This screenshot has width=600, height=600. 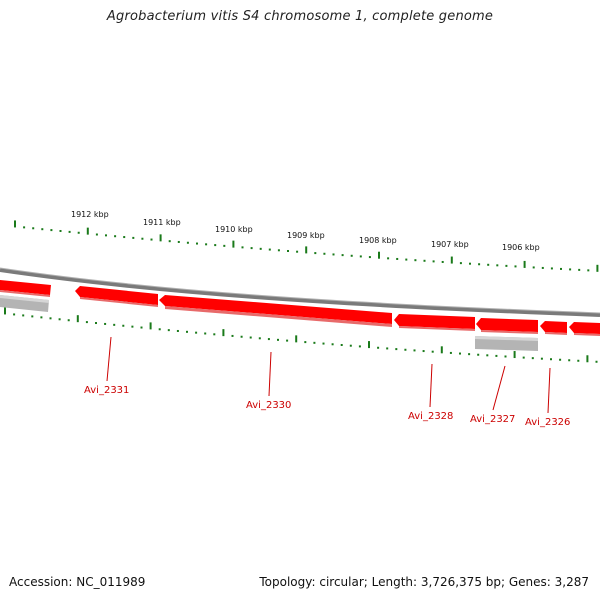 I want to click on gray-feature-highlight, so click(x=24, y=299).